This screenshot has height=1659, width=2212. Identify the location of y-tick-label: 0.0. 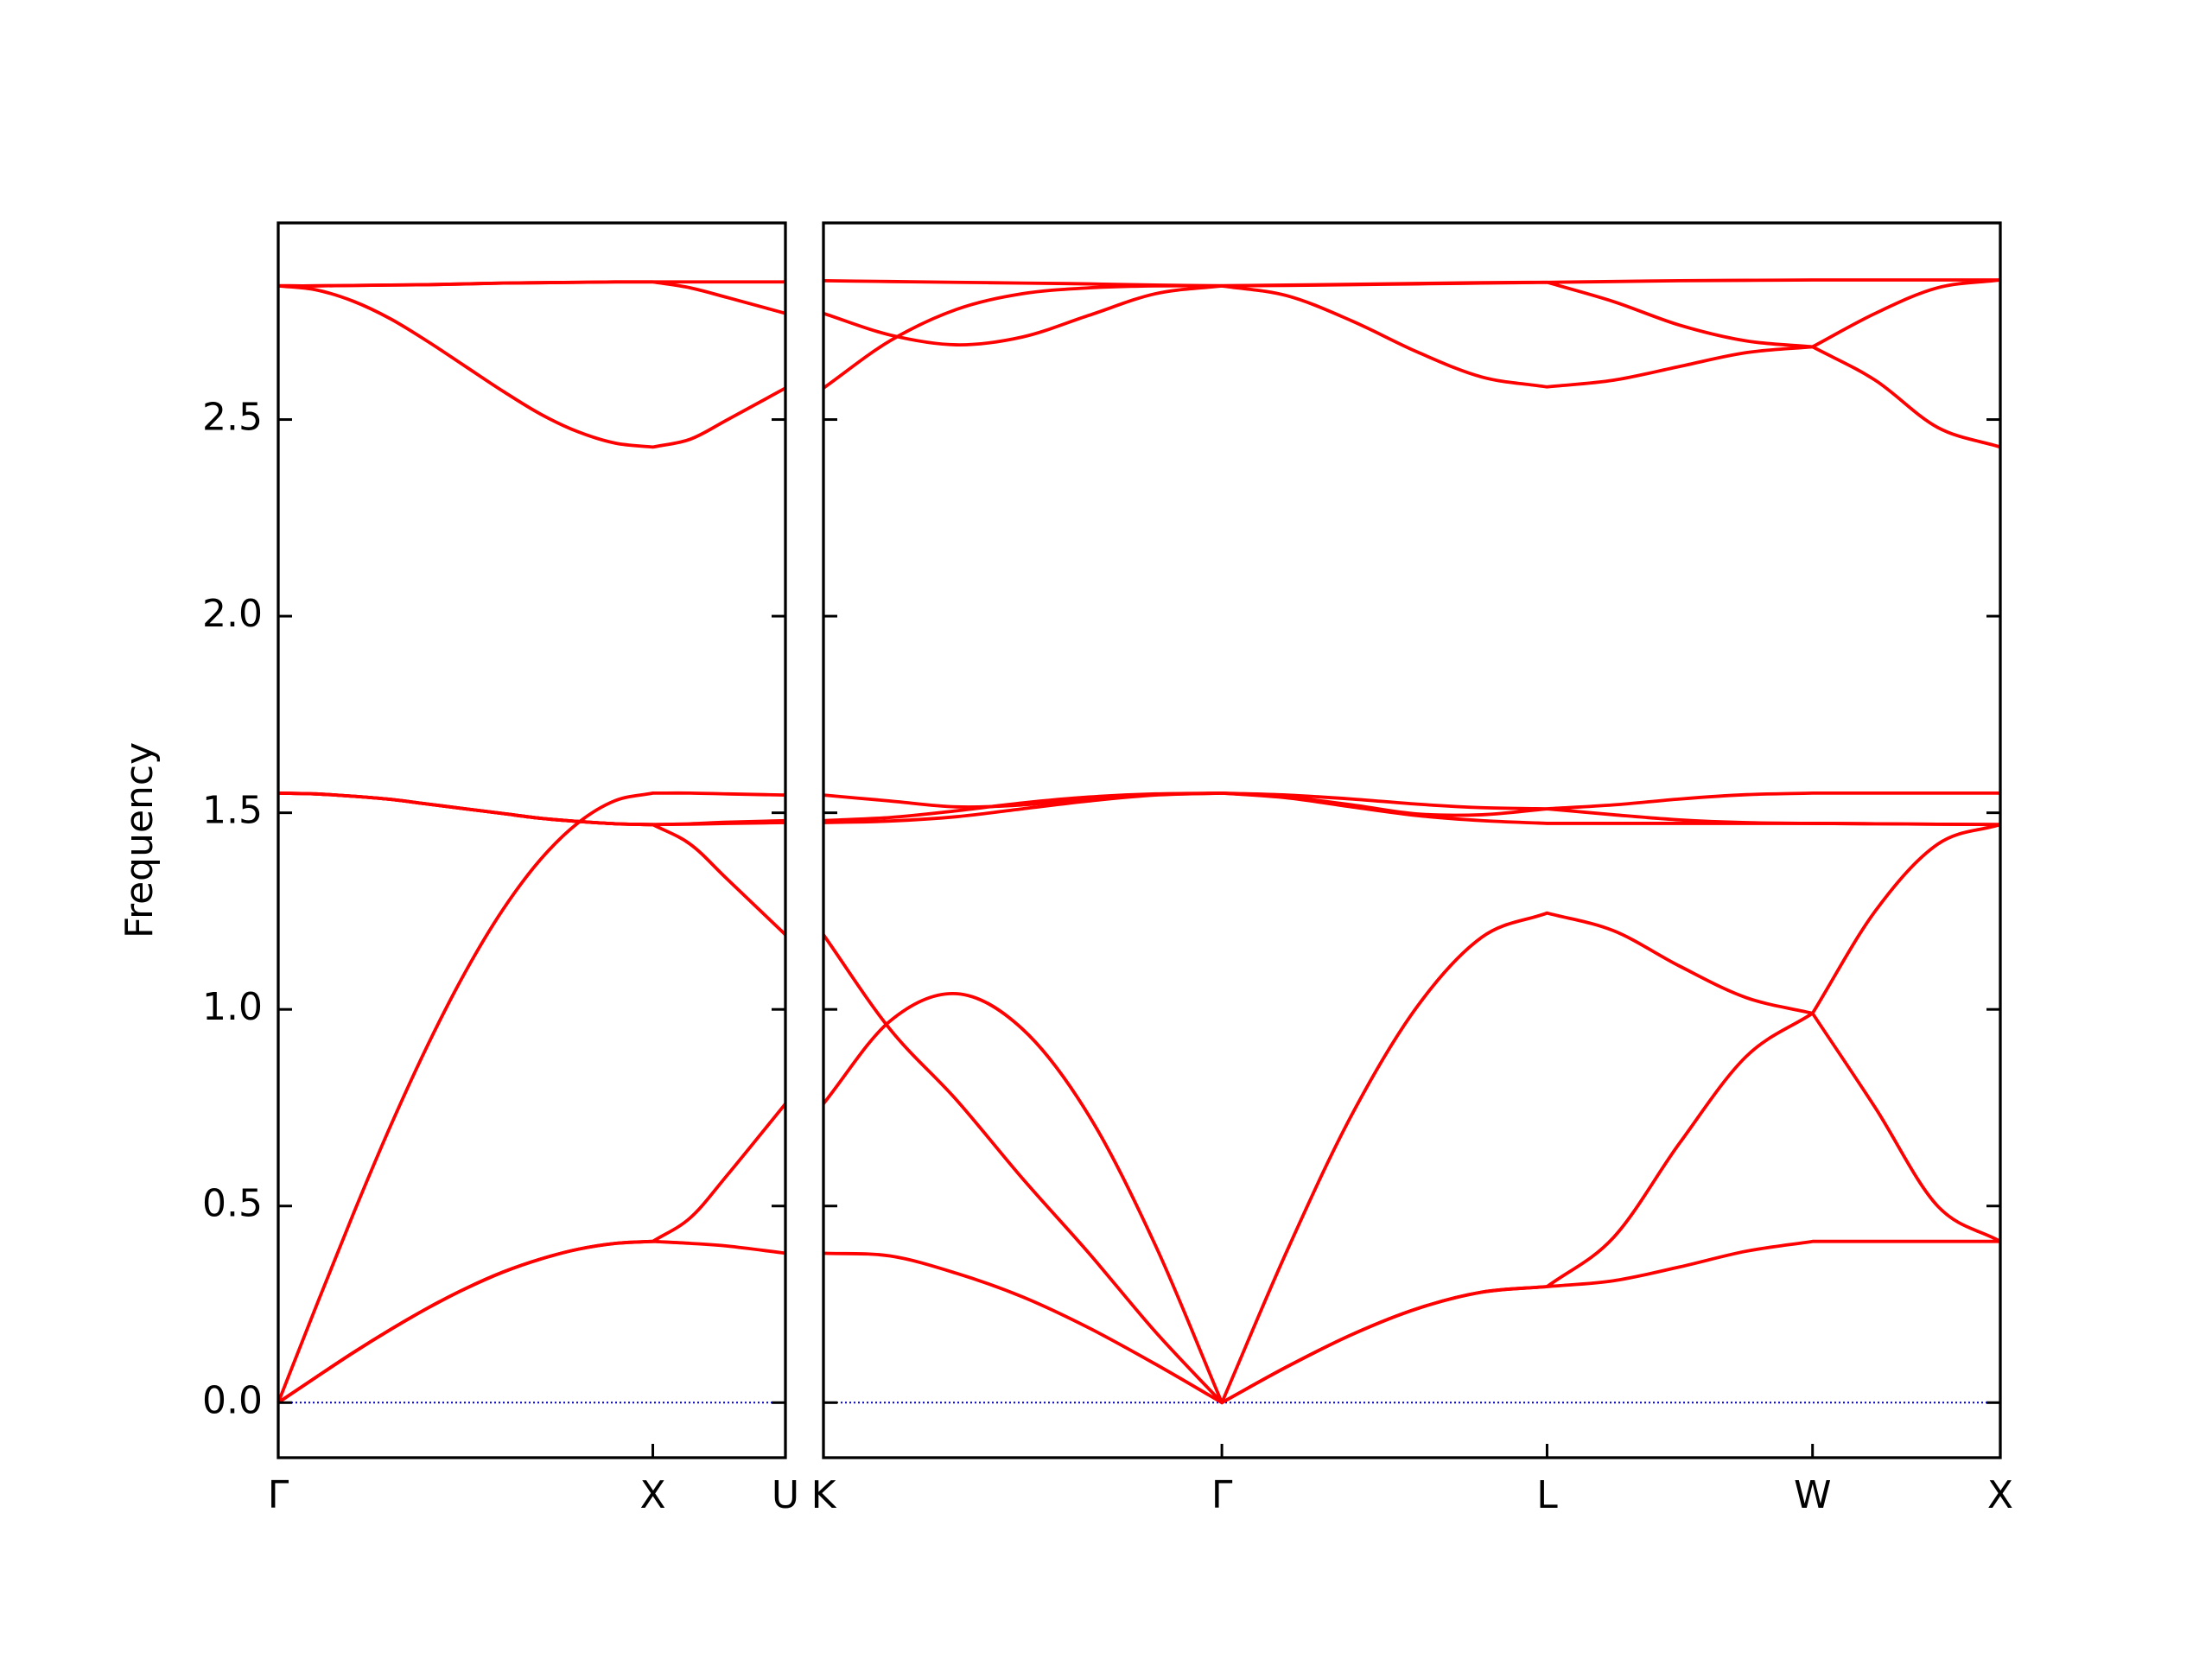
(232, 1400).